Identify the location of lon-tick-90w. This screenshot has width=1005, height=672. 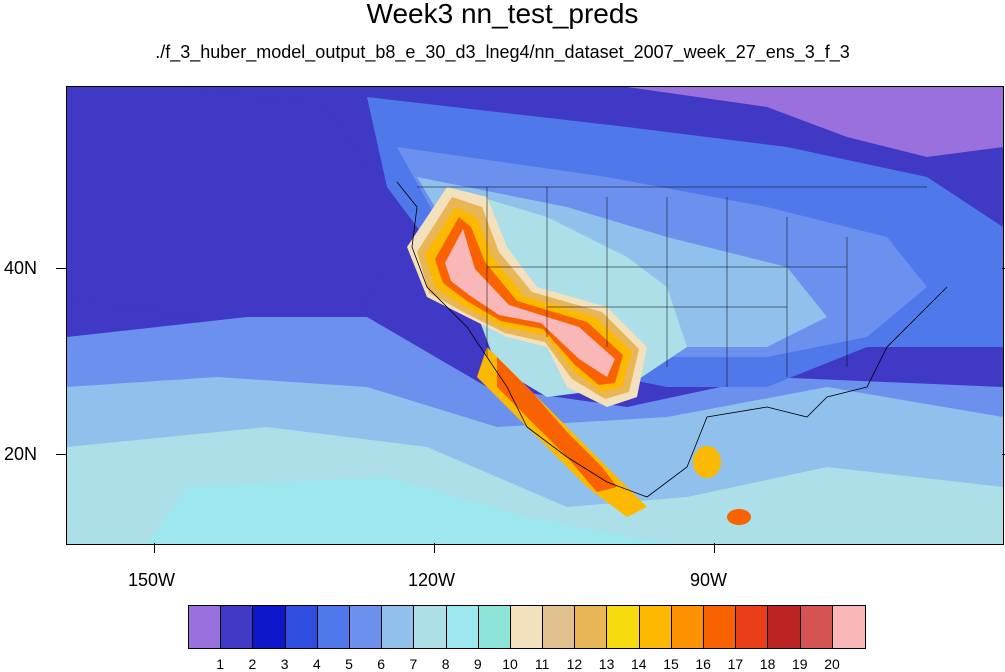
(714, 548).